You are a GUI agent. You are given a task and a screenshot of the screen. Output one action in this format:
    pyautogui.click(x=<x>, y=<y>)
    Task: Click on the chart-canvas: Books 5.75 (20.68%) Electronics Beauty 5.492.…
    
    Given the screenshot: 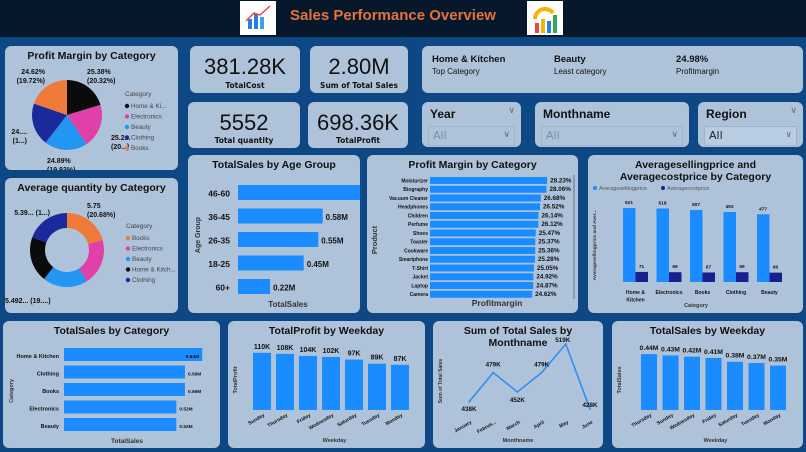 What is the action you would take?
    pyautogui.click(x=90, y=254)
    